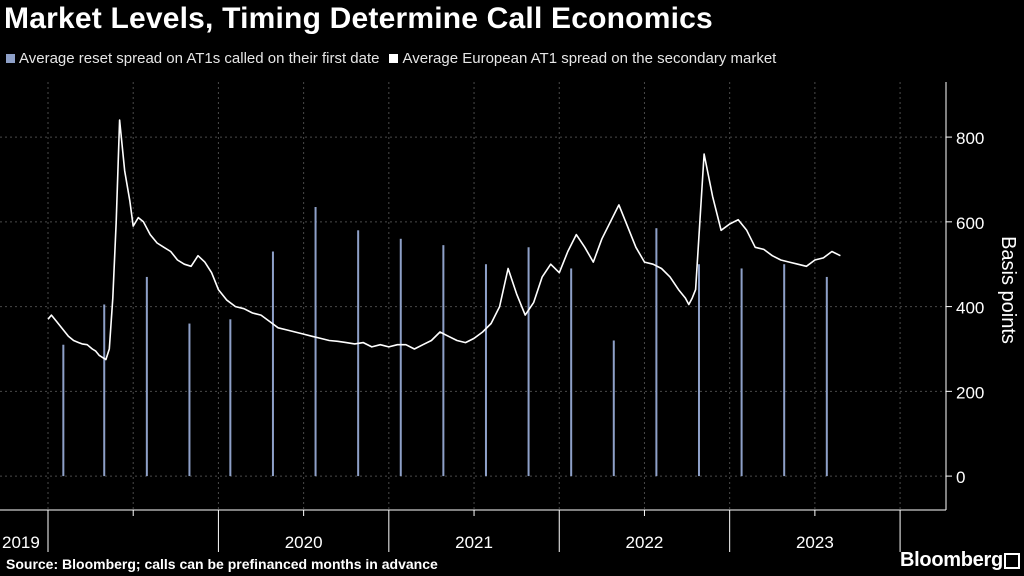  What do you see at coordinates (304, 542) in the screenshot?
I see `x-tick-label: 2020` at bounding box center [304, 542].